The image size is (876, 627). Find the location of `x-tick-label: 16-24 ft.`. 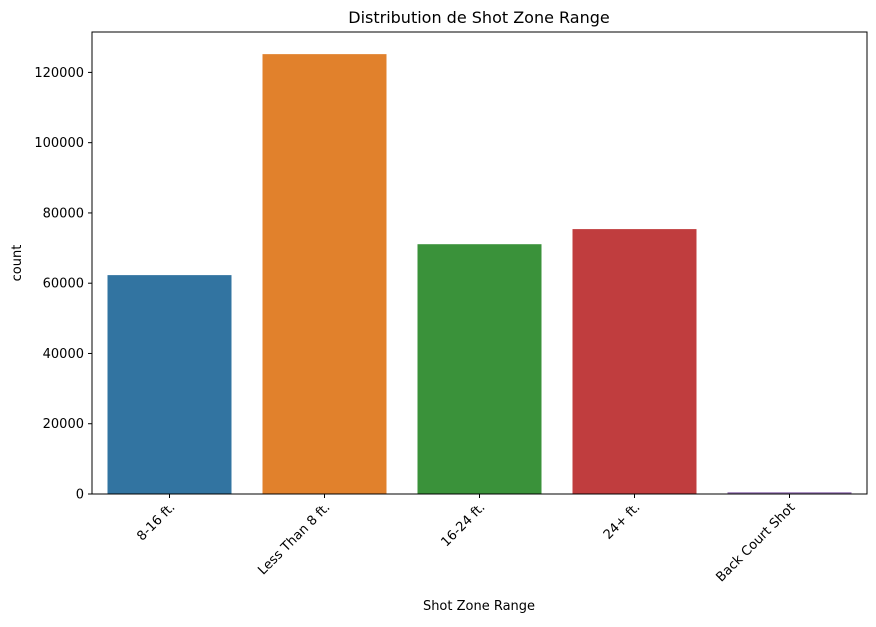

x-tick-label: 16-24 ft. is located at coordinates (463, 525).